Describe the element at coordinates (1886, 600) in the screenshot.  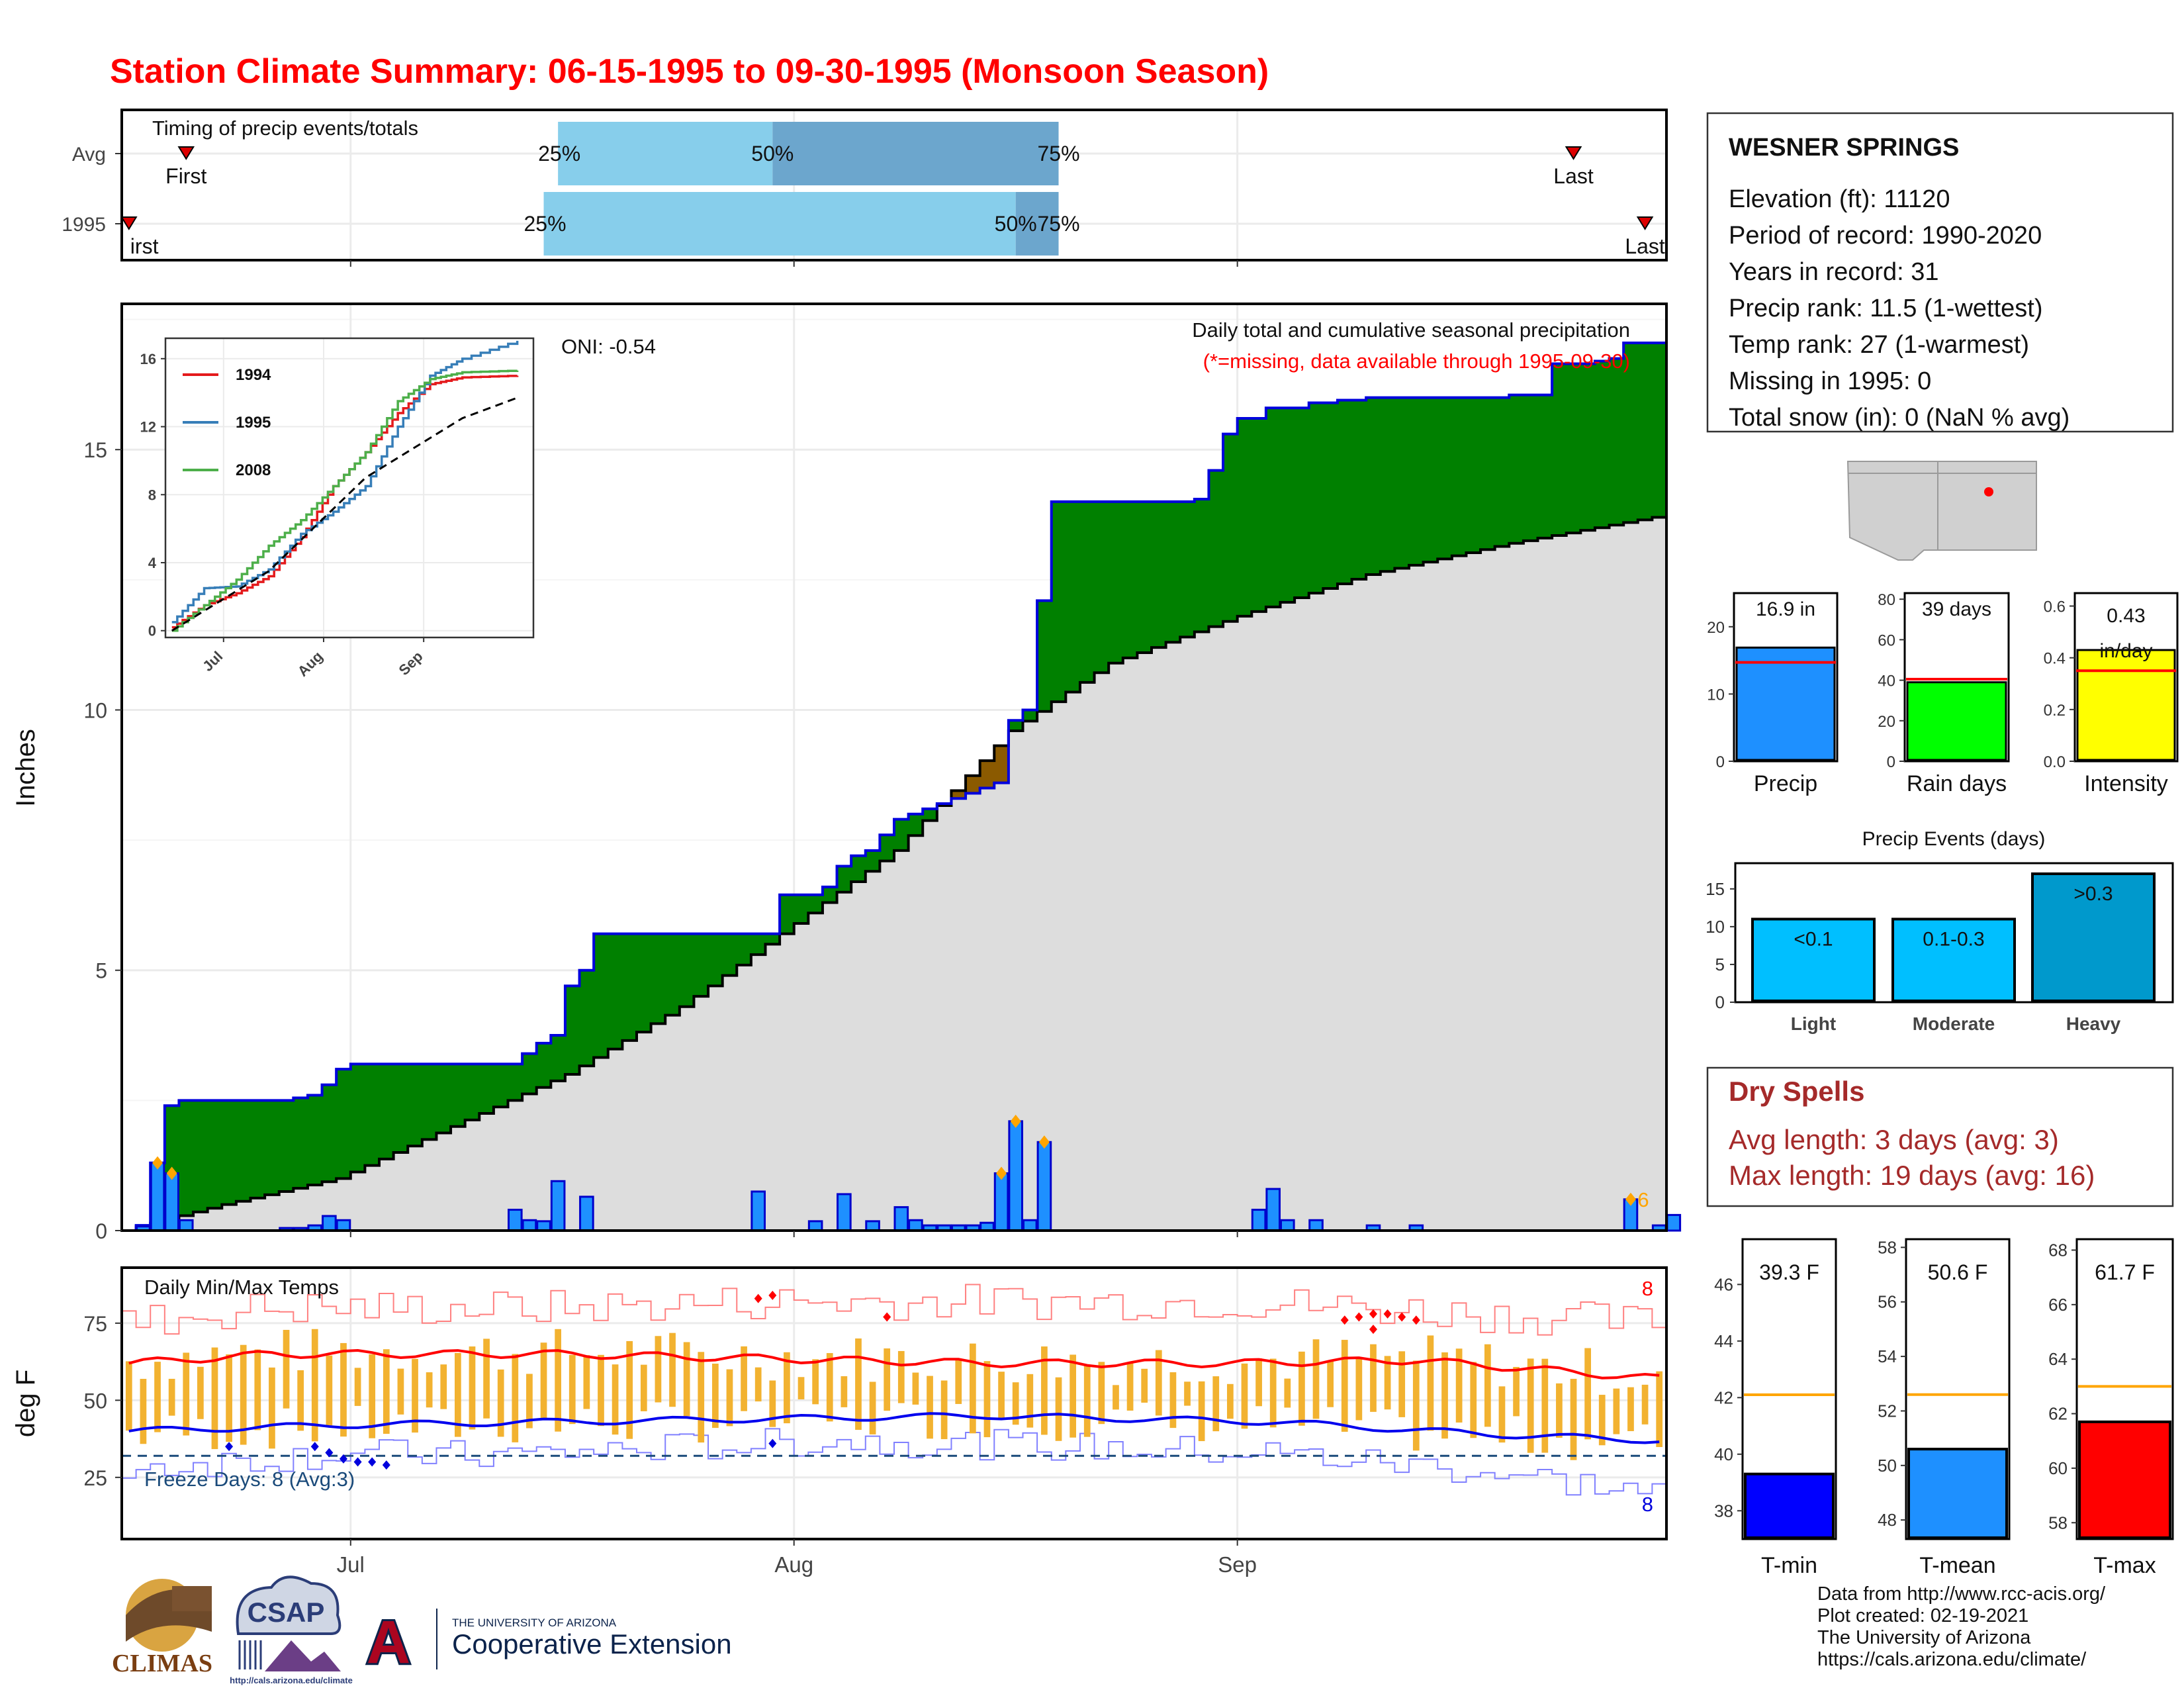
I see `summary-ytick-label: 80` at that location.